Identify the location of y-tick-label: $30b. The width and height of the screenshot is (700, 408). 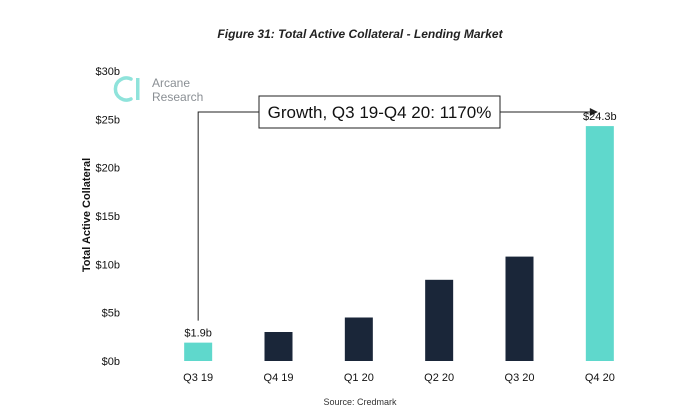
(108, 72).